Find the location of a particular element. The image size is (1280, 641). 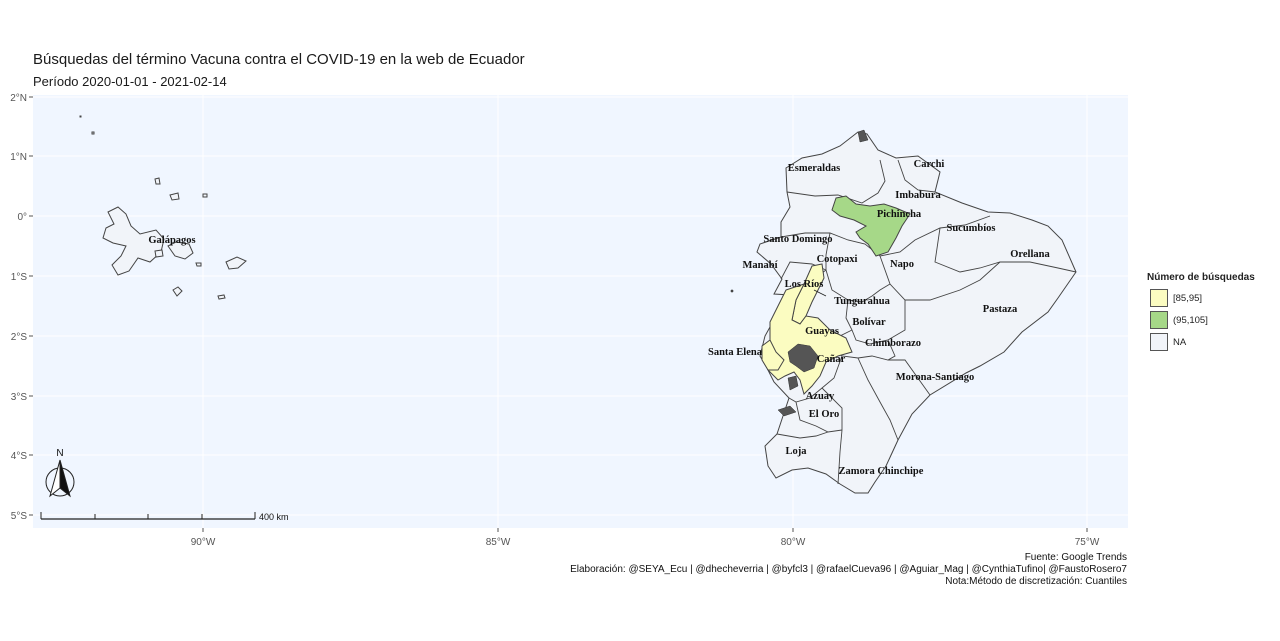

y-tick-label: 5°S is located at coordinates (19, 516).